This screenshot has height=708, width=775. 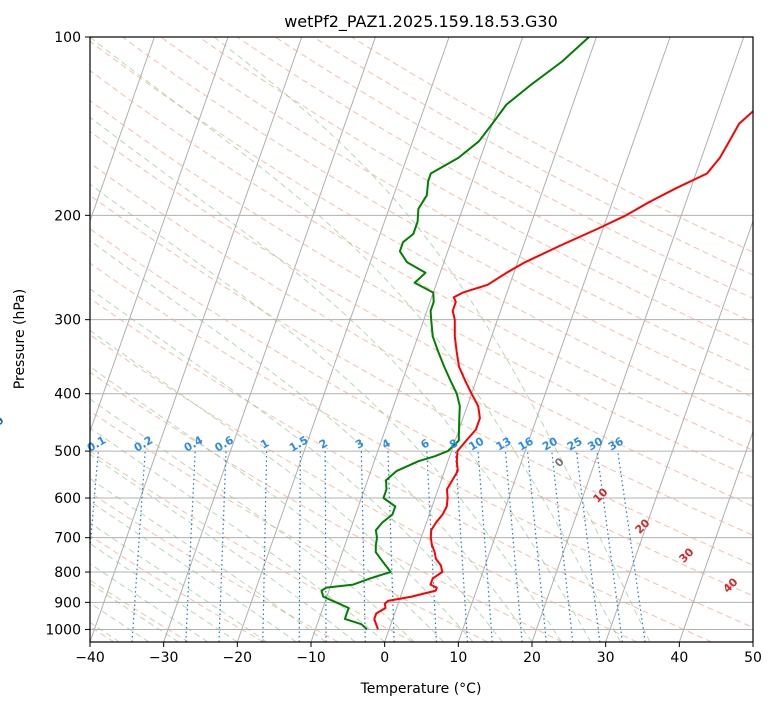 I want to click on x-tick-label: 50, so click(x=753, y=658).